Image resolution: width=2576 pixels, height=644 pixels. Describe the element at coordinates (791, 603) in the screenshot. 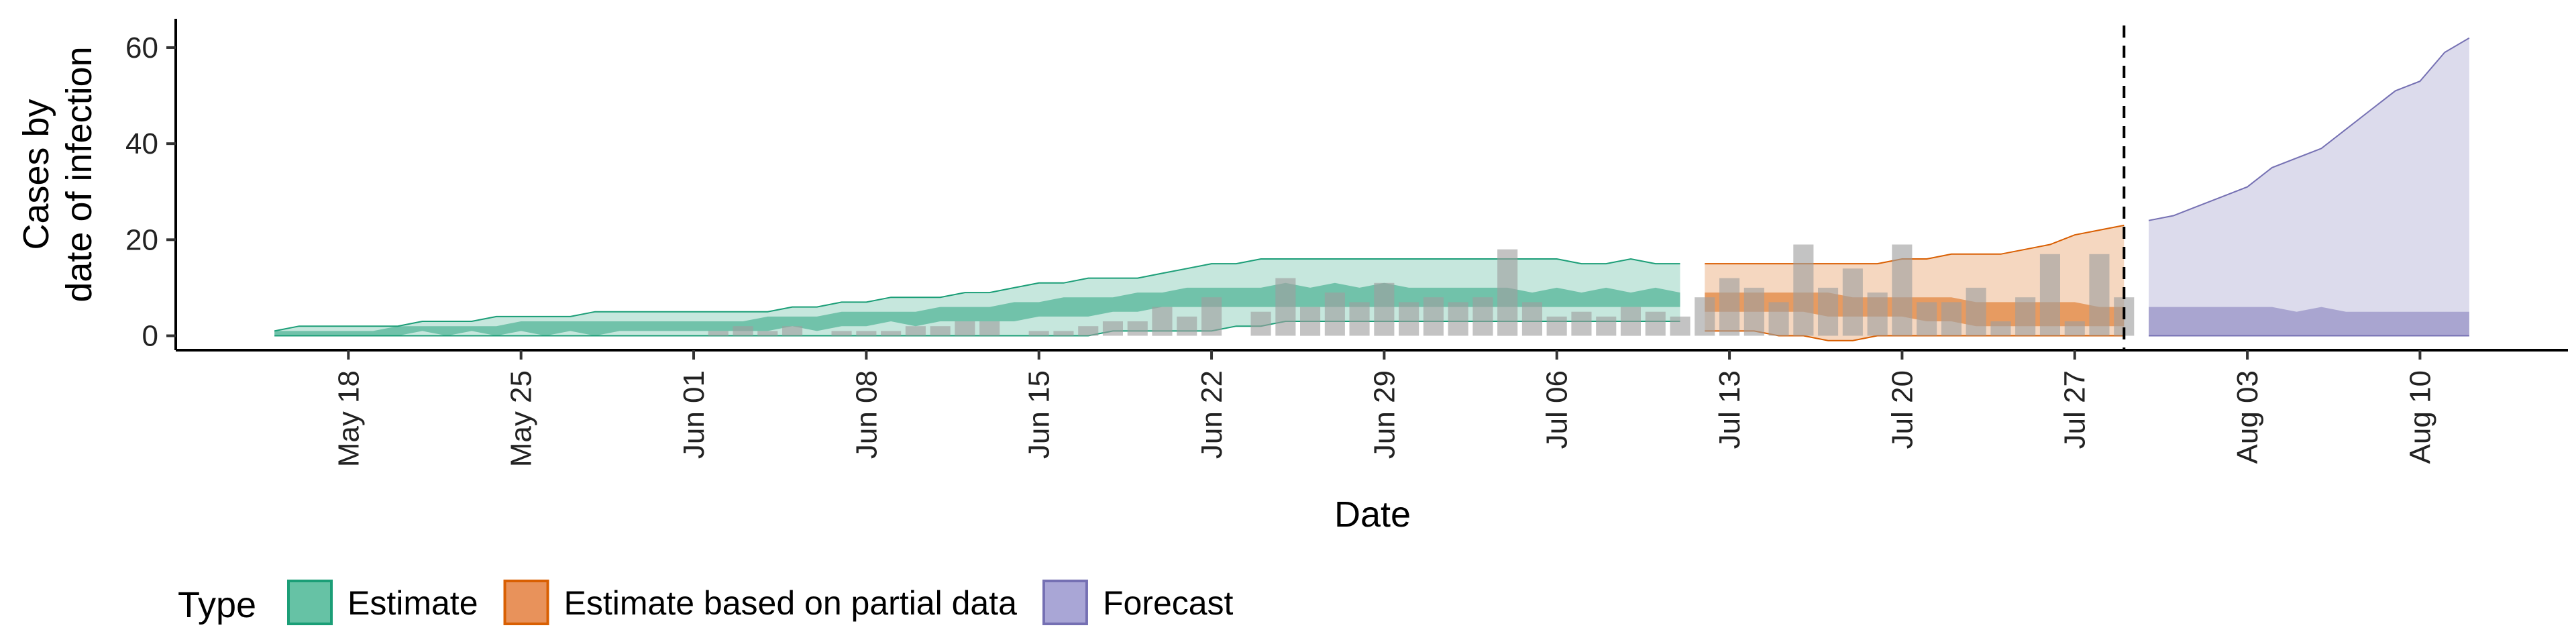

I see `legend-label: Estimate based on partial data` at that location.